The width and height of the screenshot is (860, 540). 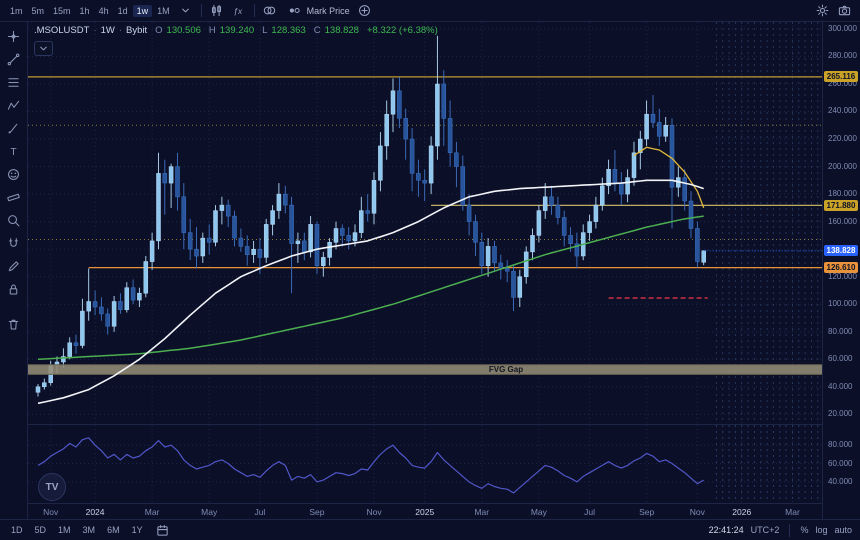 I want to click on time-label: 2025, so click(x=425, y=512).